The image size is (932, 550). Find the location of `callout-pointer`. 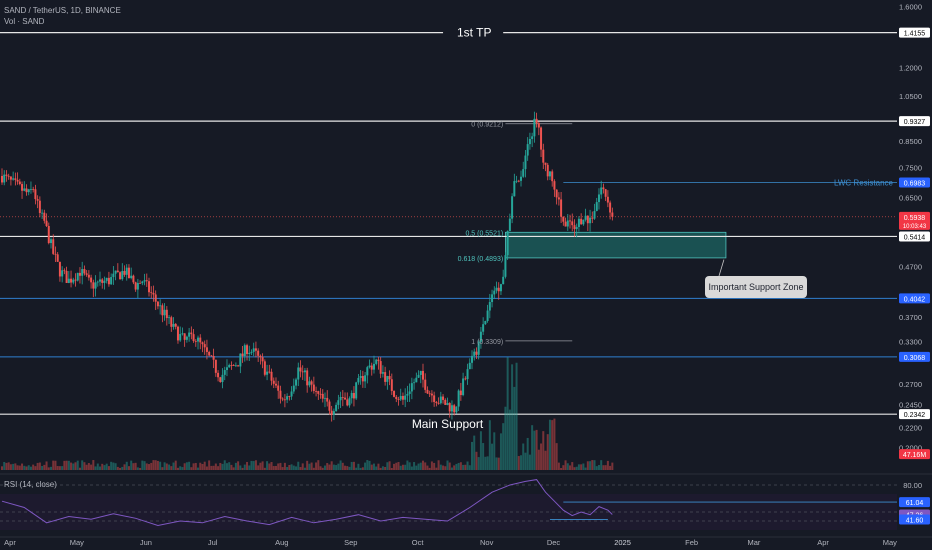

callout-pointer is located at coordinates (721, 268).